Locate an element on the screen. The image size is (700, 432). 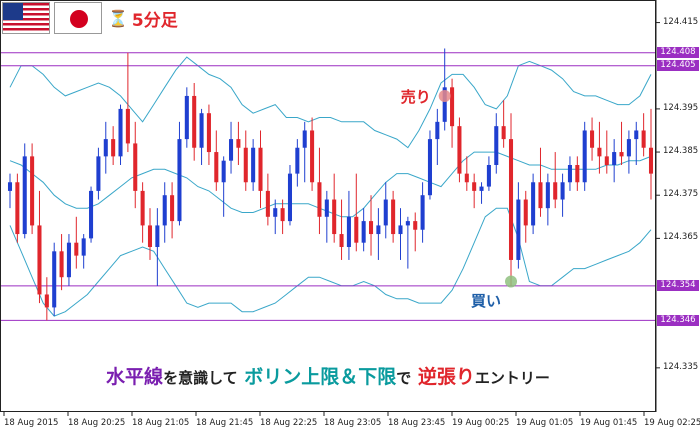
x-tick-label: 18 Aug 20:25 is located at coordinates (97, 423).